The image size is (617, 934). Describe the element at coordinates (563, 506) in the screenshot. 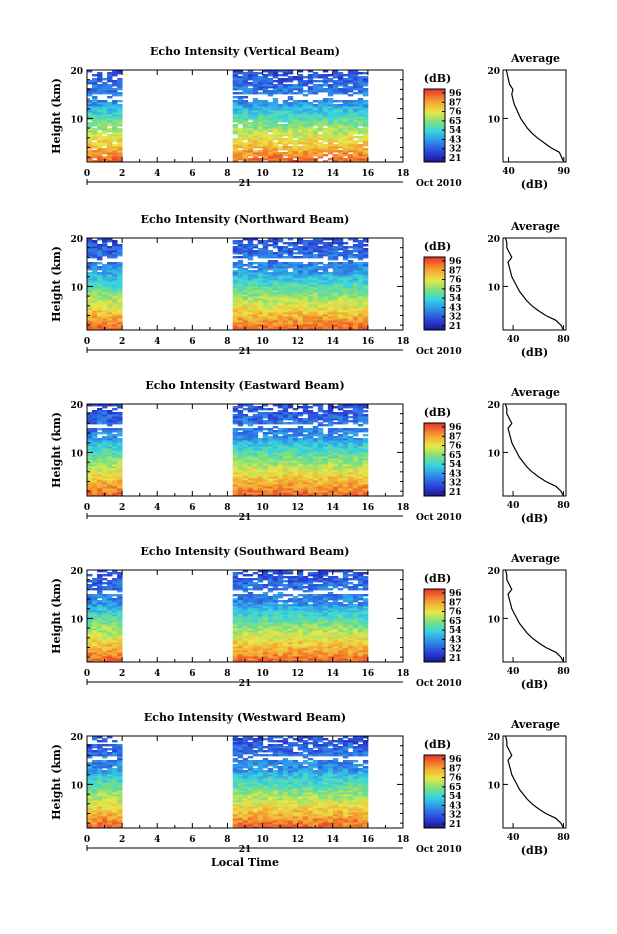

I see `profile-x-tick-label: 80` at that location.